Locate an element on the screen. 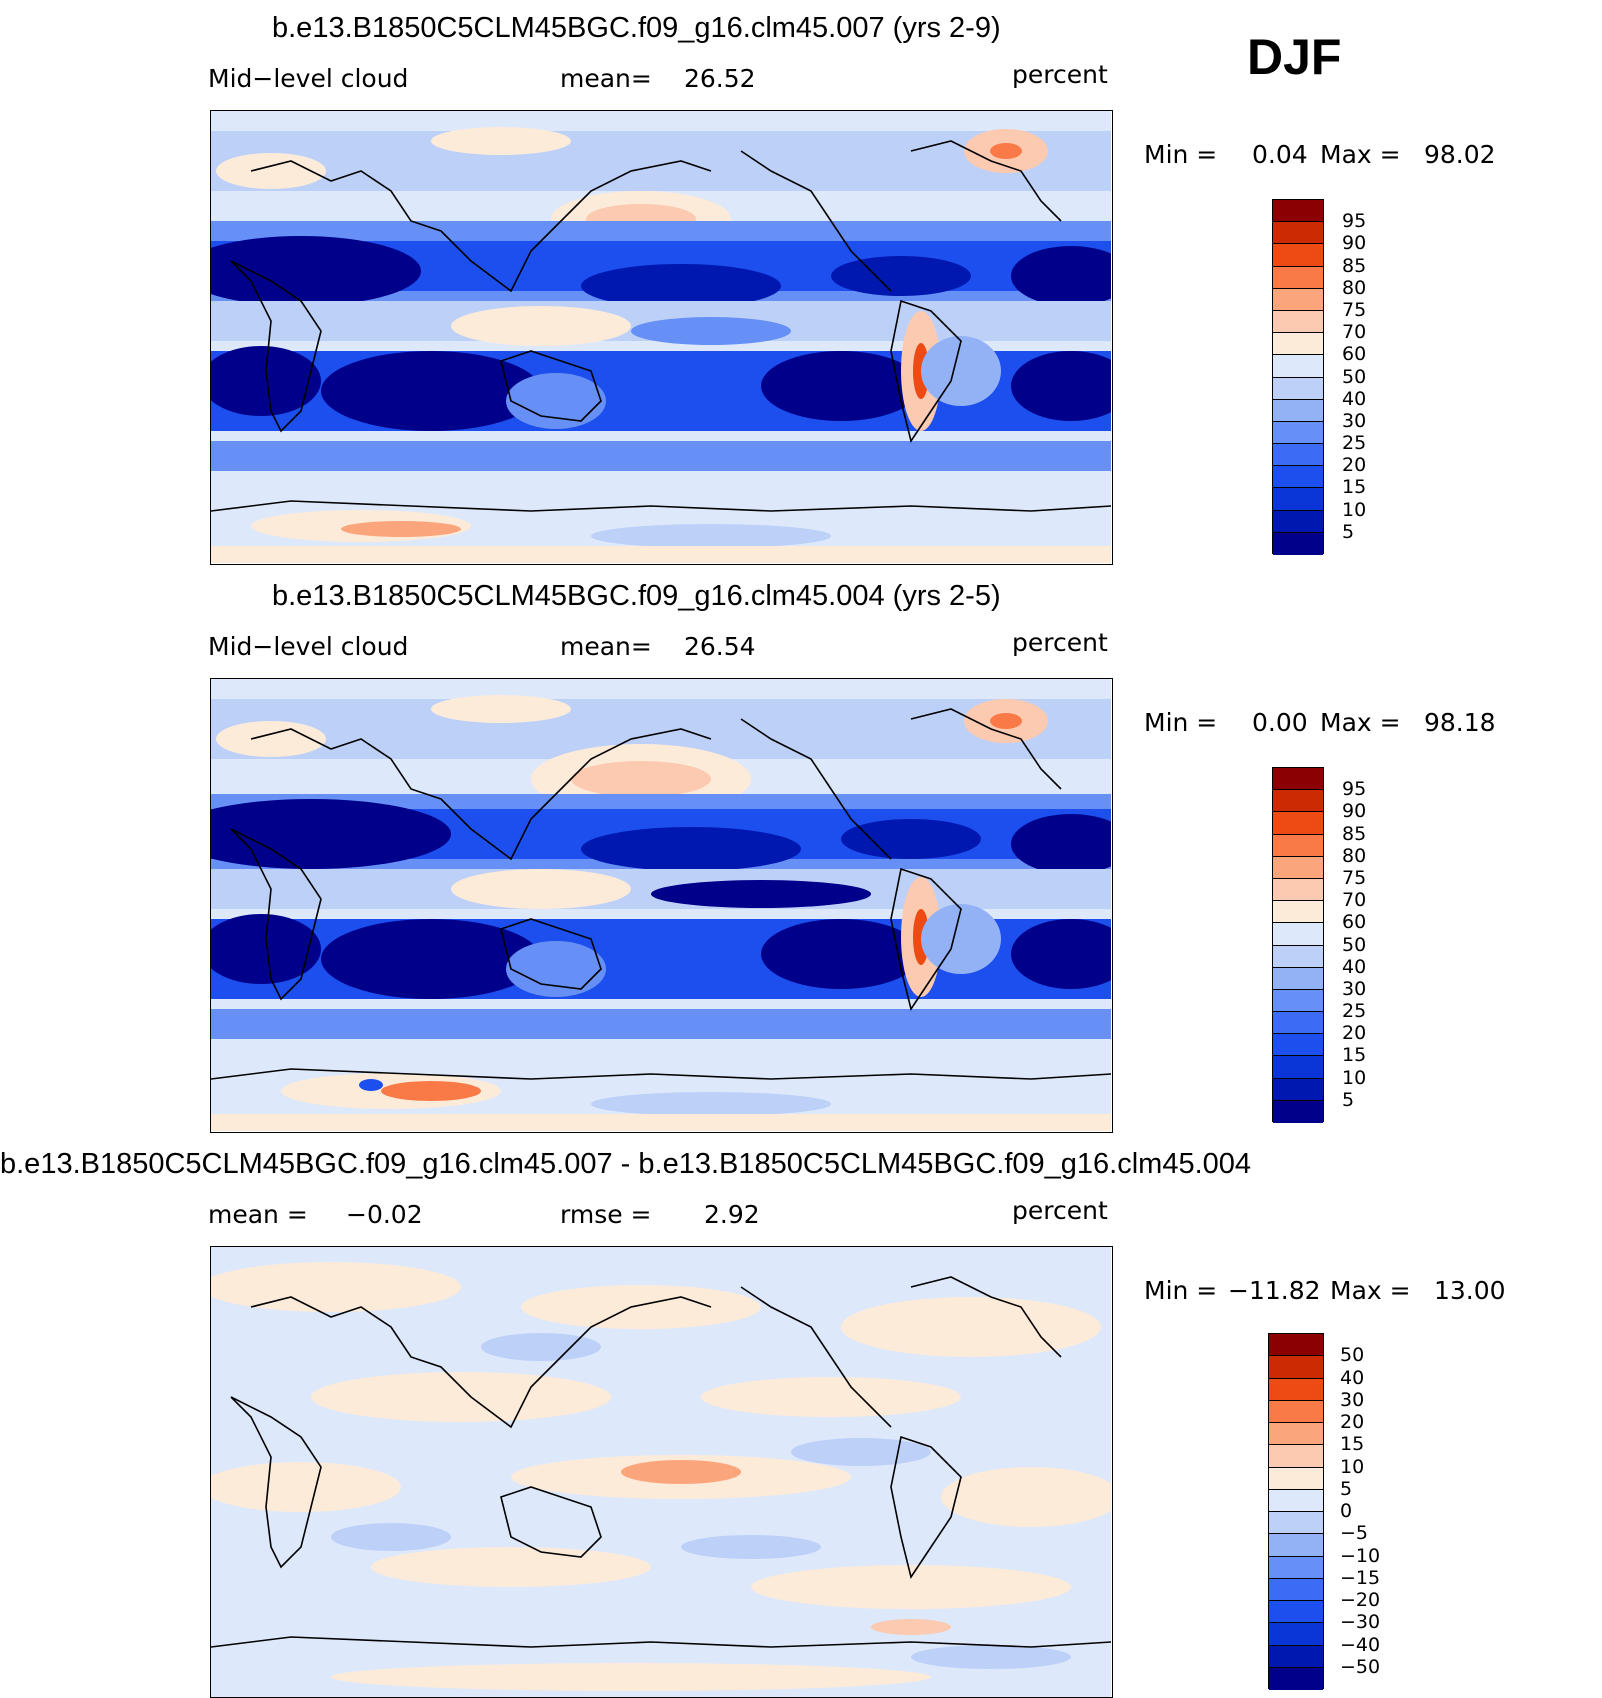 This screenshot has width=1602, height=1698. panel1-colorbar-tick-label: 25 is located at coordinates (1354, 443).